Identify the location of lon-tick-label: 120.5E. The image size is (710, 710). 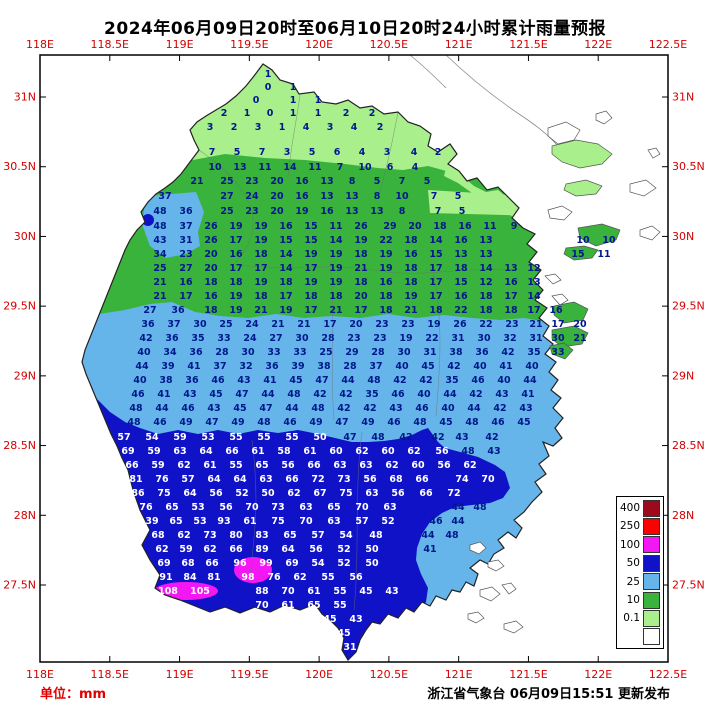
(389, 44).